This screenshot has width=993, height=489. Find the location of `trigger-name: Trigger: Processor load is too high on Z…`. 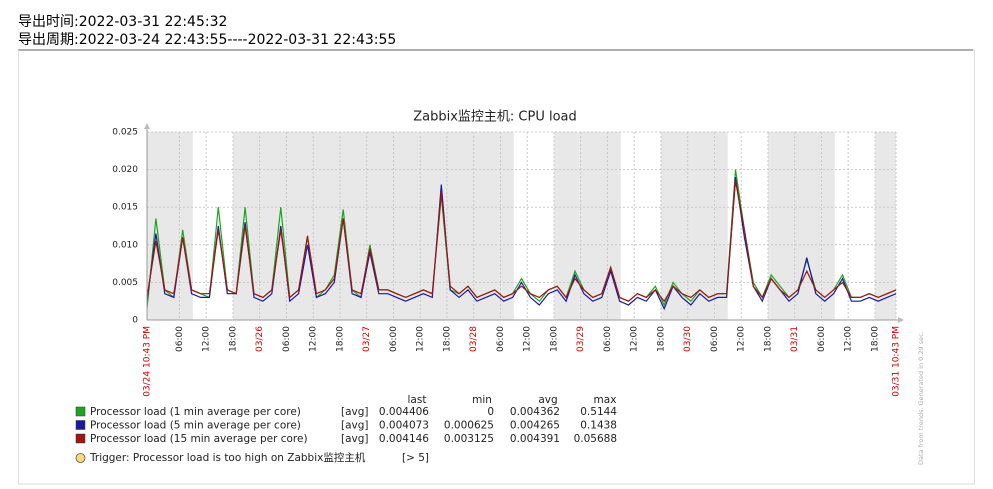

trigger-name: Trigger: Processor load is too high on Z… is located at coordinates (227, 457).